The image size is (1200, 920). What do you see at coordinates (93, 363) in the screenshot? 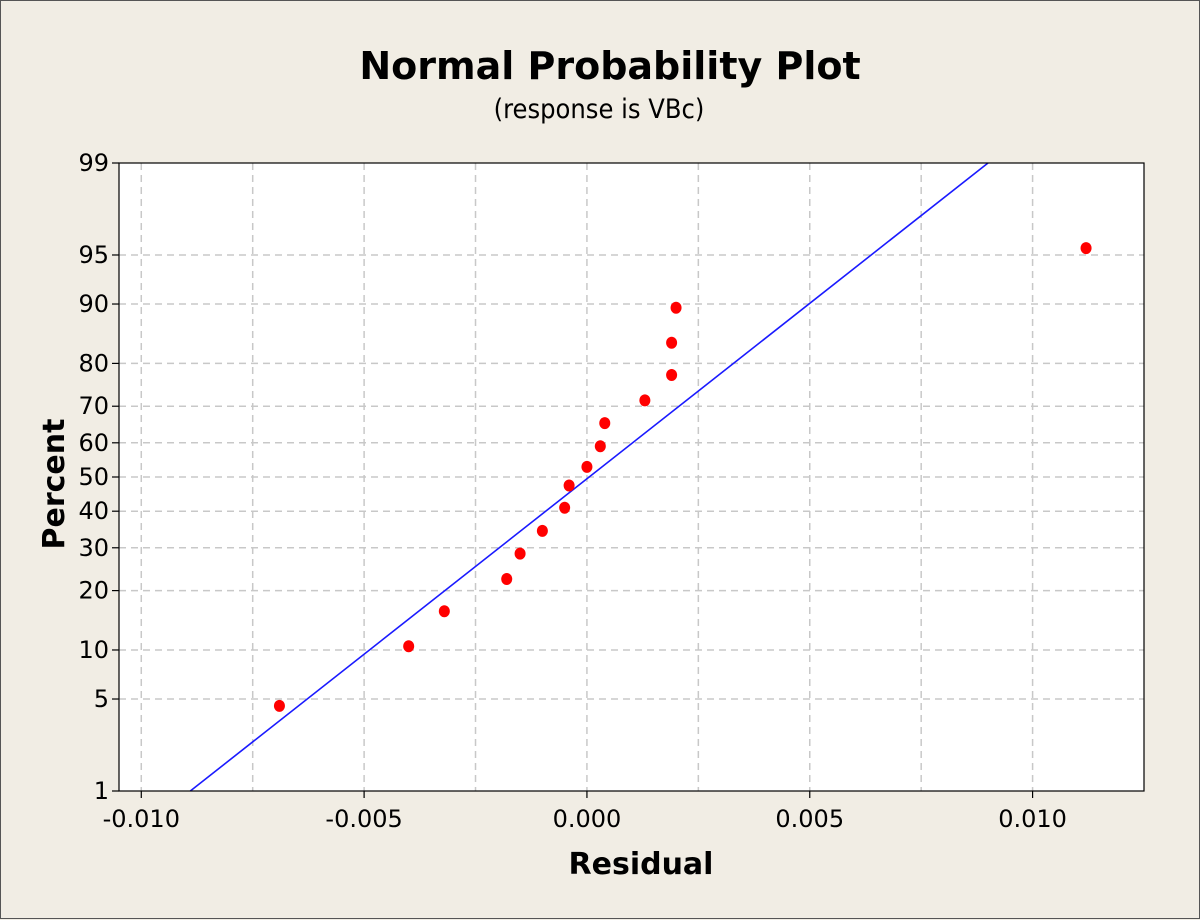
I see `y-tick-label: 80` at bounding box center [93, 363].